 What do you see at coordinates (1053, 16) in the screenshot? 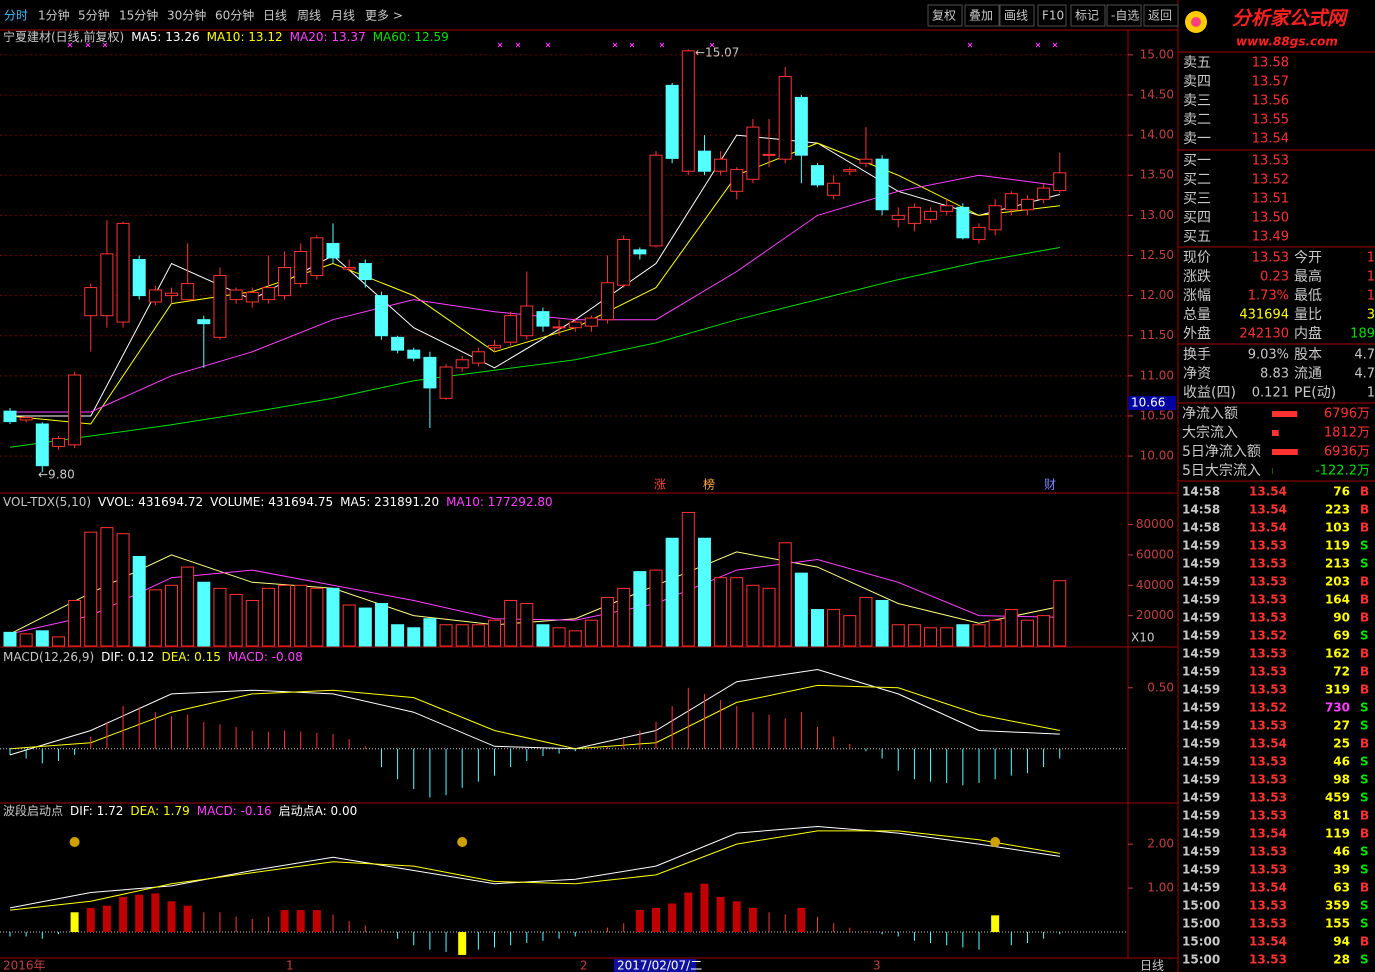
I see `action-button: F10` at bounding box center [1053, 16].